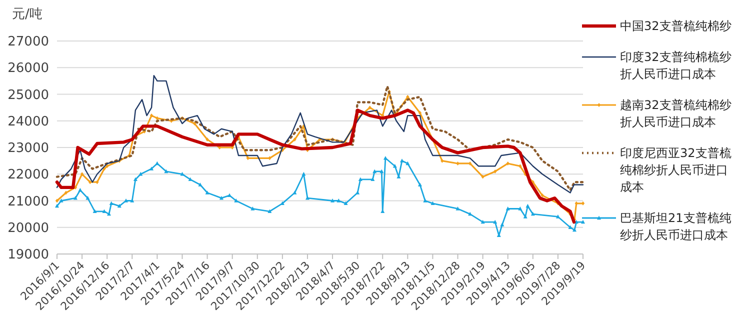 The height and width of the screenshot is (335, 744). What do you see at coordinates (676, 113) in the screenshot?
I see `legend-label: 越南32支普梳纯棉纱折人民币进口成本` at bounding box center [676, 113].